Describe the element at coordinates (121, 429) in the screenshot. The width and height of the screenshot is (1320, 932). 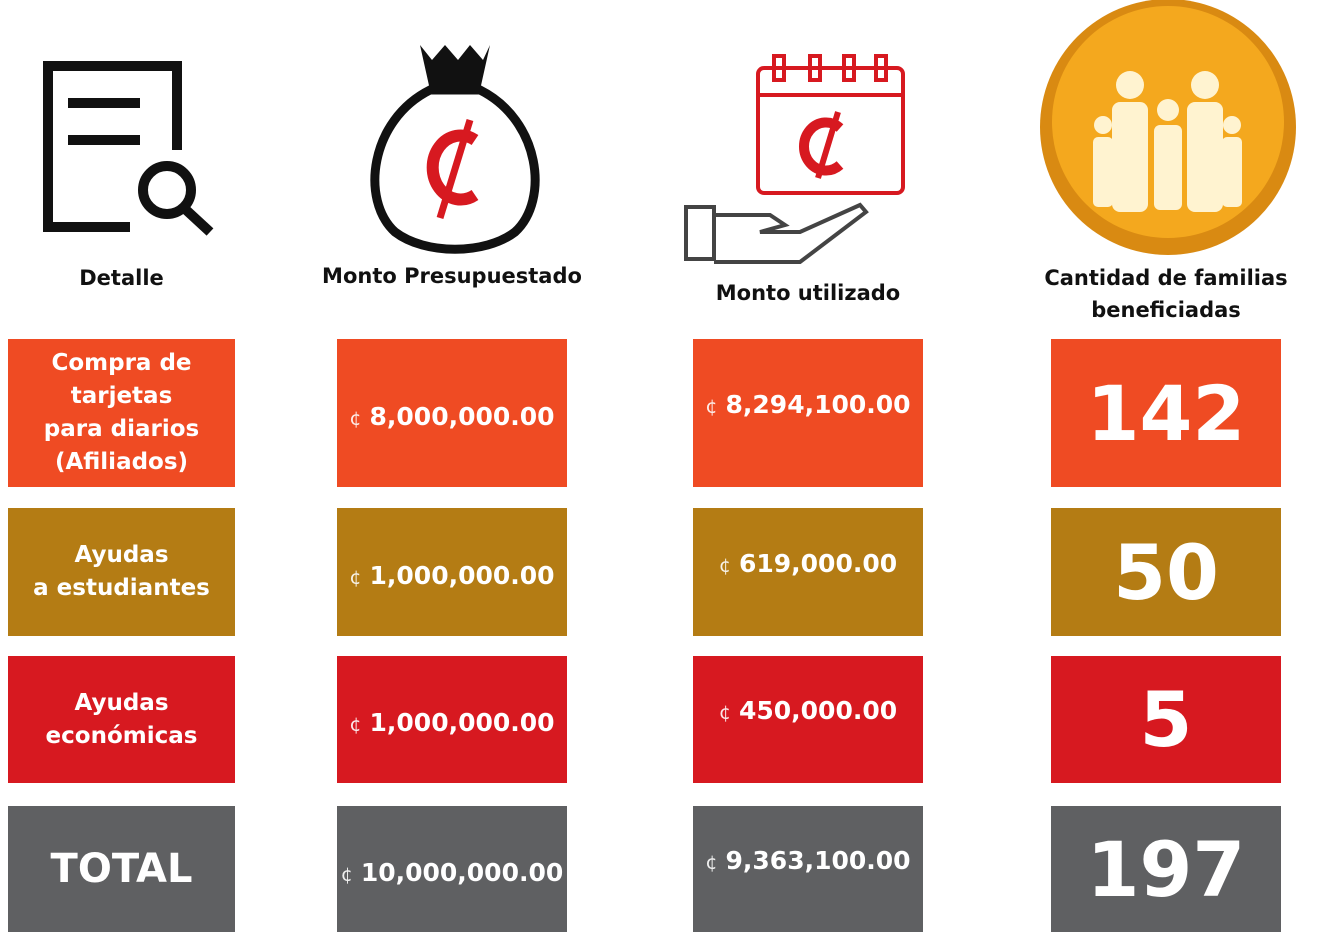
I see `detail-line: para diarios` at that location.